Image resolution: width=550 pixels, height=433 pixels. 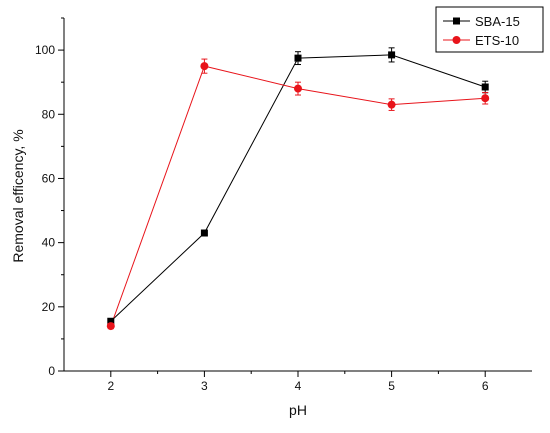 What do you see at coordinates (18, 195) in the screenshot?
I see `y-axis-title: Removal efficency, %` at bounding box center [18, 195].